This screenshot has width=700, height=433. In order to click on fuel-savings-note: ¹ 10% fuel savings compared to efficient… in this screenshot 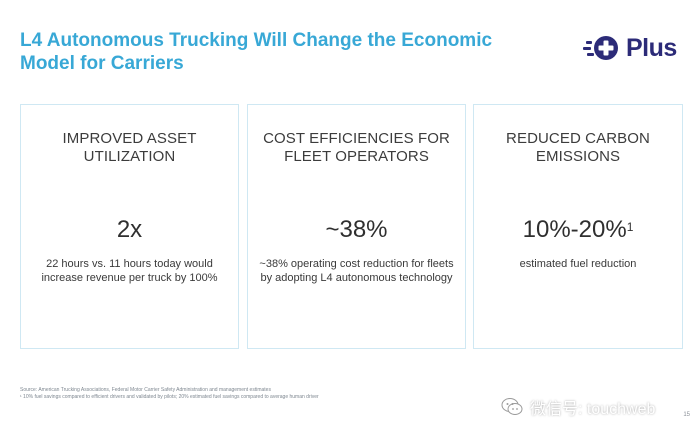, I will do `click(169, 397)`.